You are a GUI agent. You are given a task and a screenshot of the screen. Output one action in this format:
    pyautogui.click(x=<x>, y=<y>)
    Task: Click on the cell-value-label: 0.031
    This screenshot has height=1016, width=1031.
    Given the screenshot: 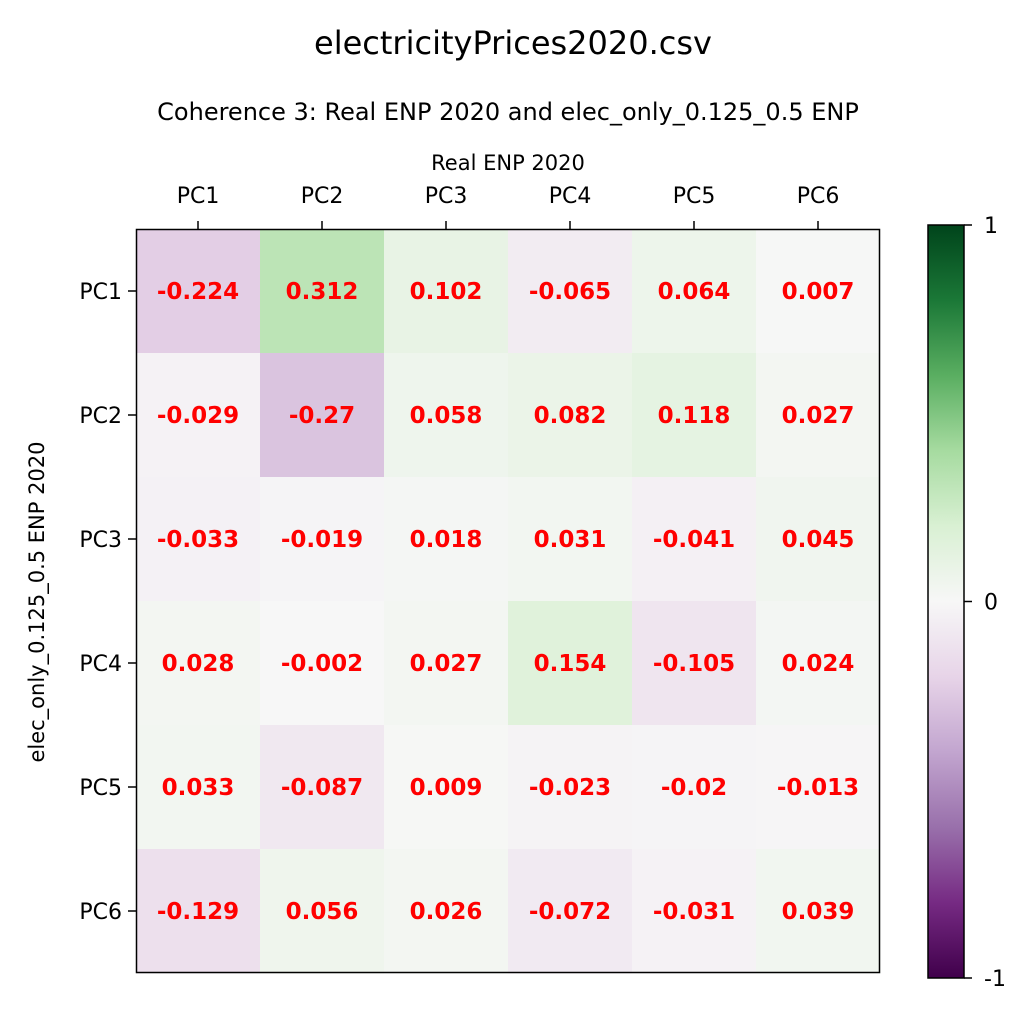 What is the action you would take?
    pyautogui.click(x=570, y=540)
    